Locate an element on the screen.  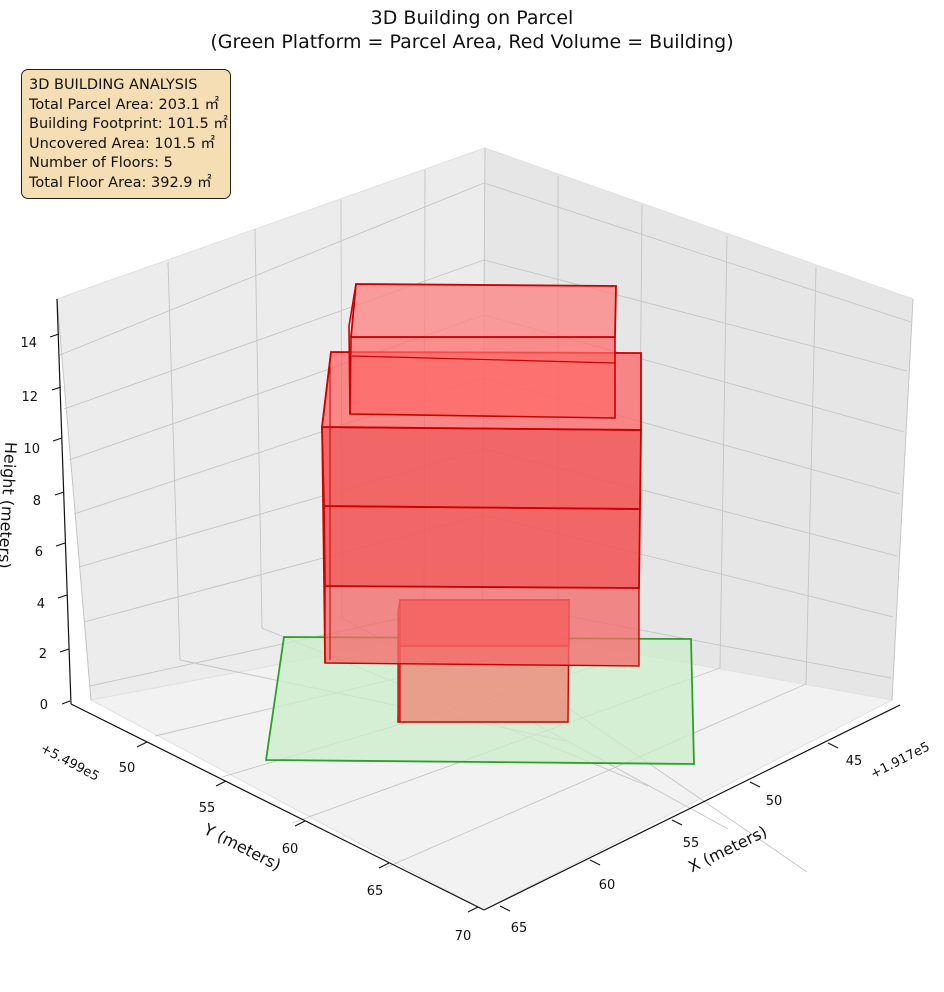
z-axis-label: Height (meters) is located at coordinates (10, 505).